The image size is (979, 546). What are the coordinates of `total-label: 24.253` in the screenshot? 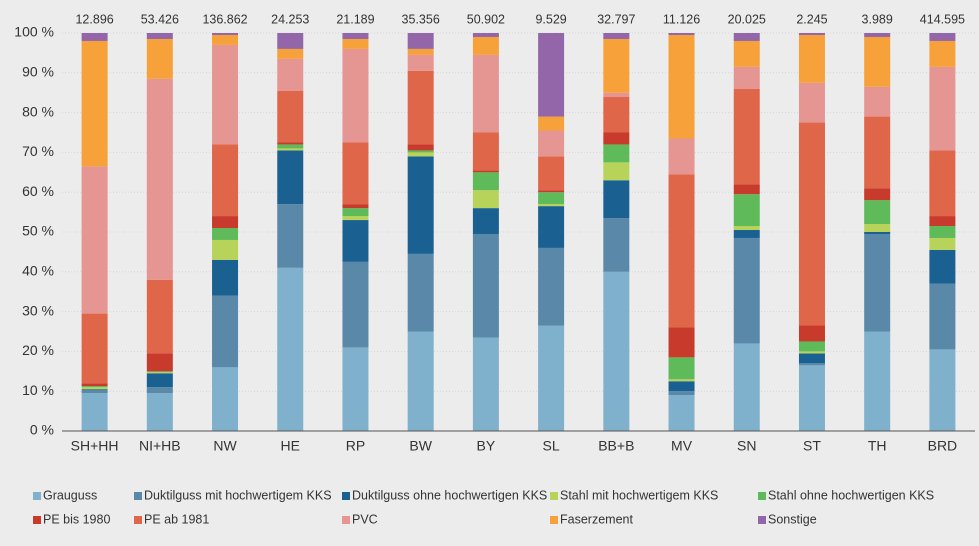 It's located at (290, 19).